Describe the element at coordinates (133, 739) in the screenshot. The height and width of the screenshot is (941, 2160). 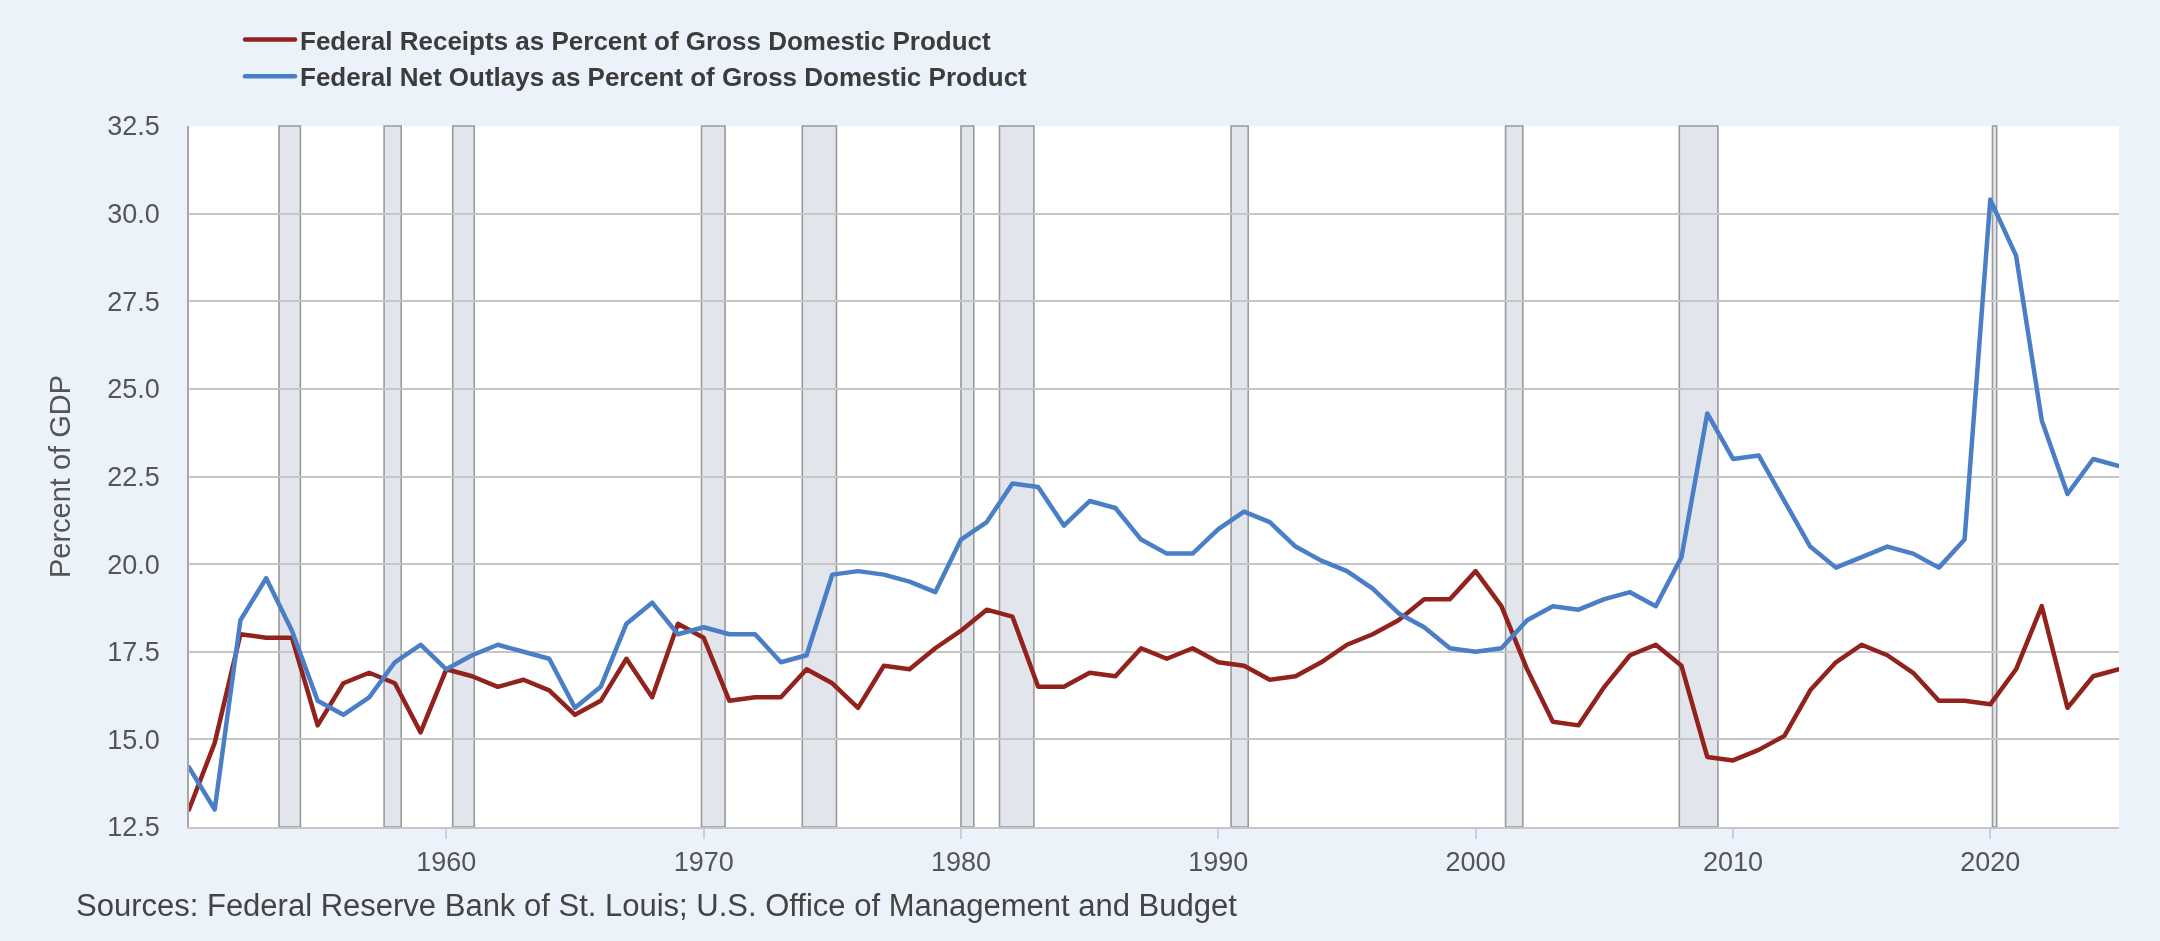
I see `y-tick-label: 15.0` at that location.